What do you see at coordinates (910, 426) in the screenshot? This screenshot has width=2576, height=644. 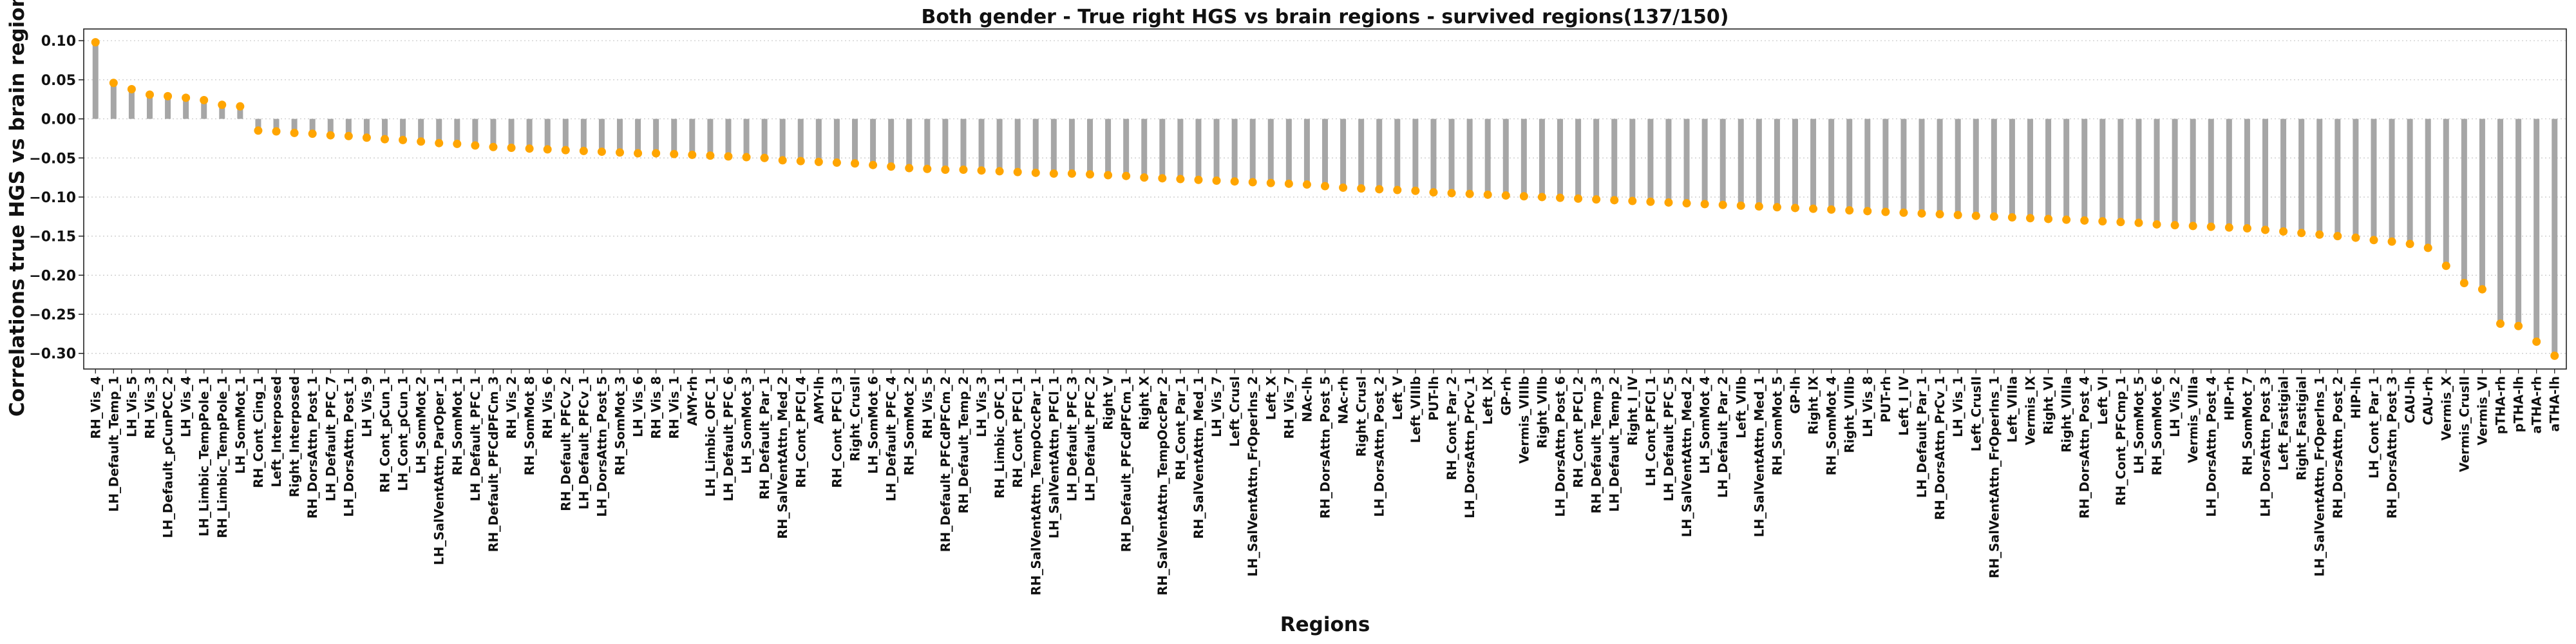 I see `x-tick-label: RH_SomMot_2` at bounding box center [910, 426].